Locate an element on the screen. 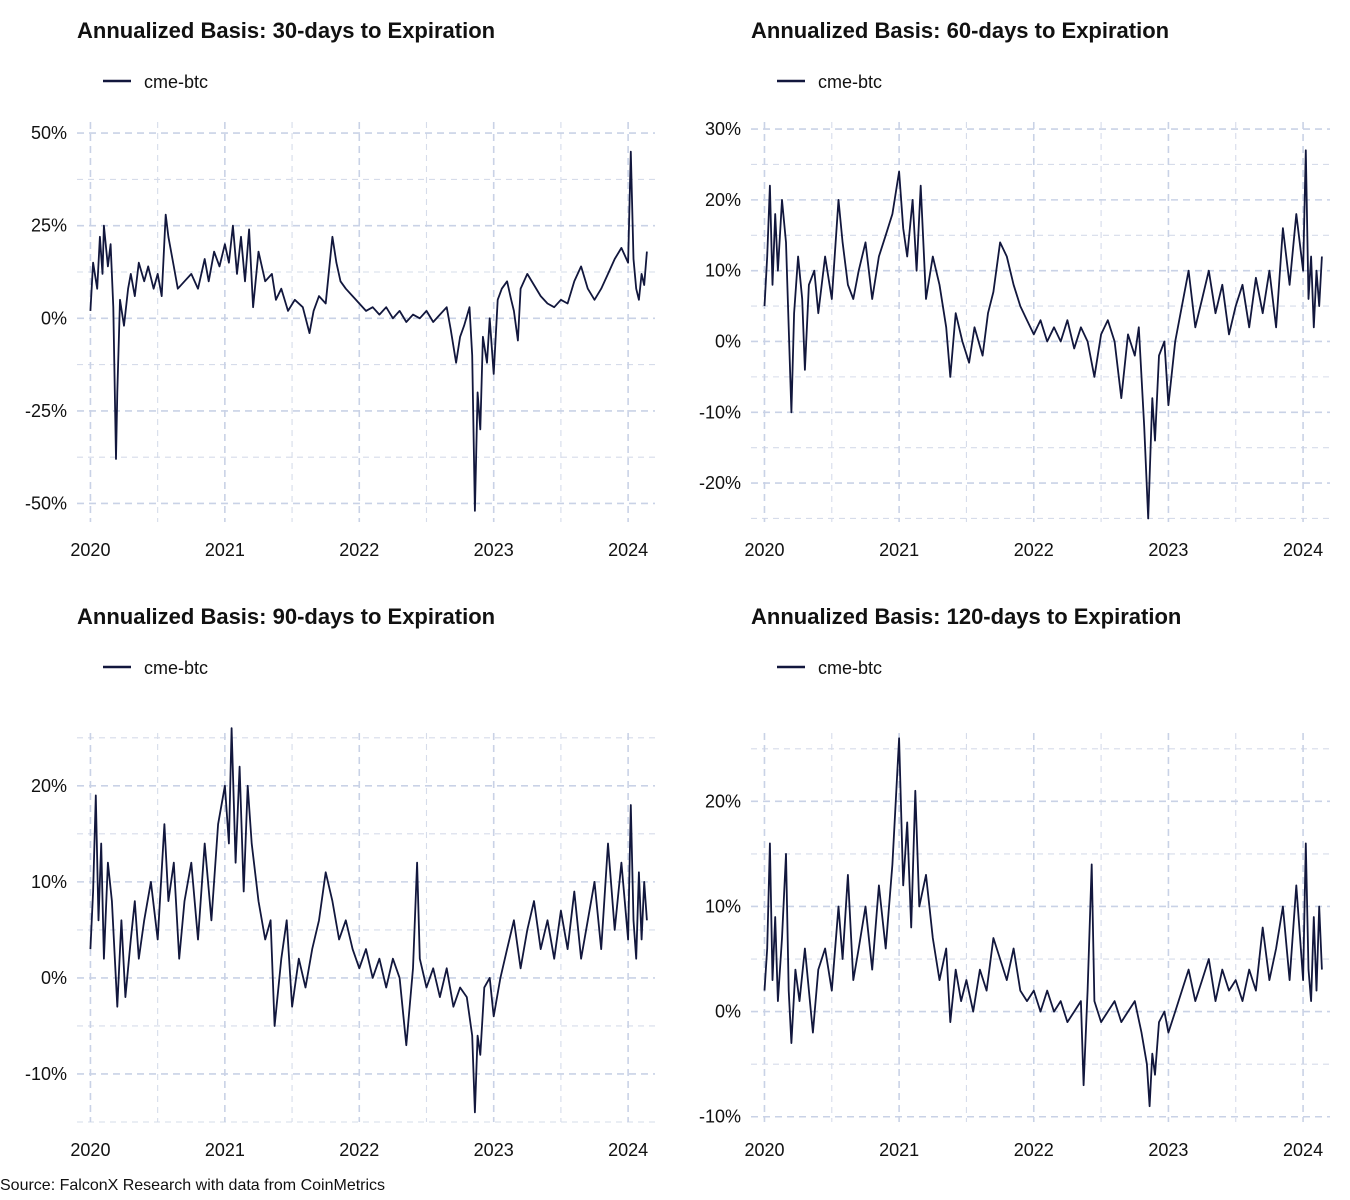 The height and width of the screenshot is (1200, 1350). y-tick-label: 30% is located at coordinates (723, 129).